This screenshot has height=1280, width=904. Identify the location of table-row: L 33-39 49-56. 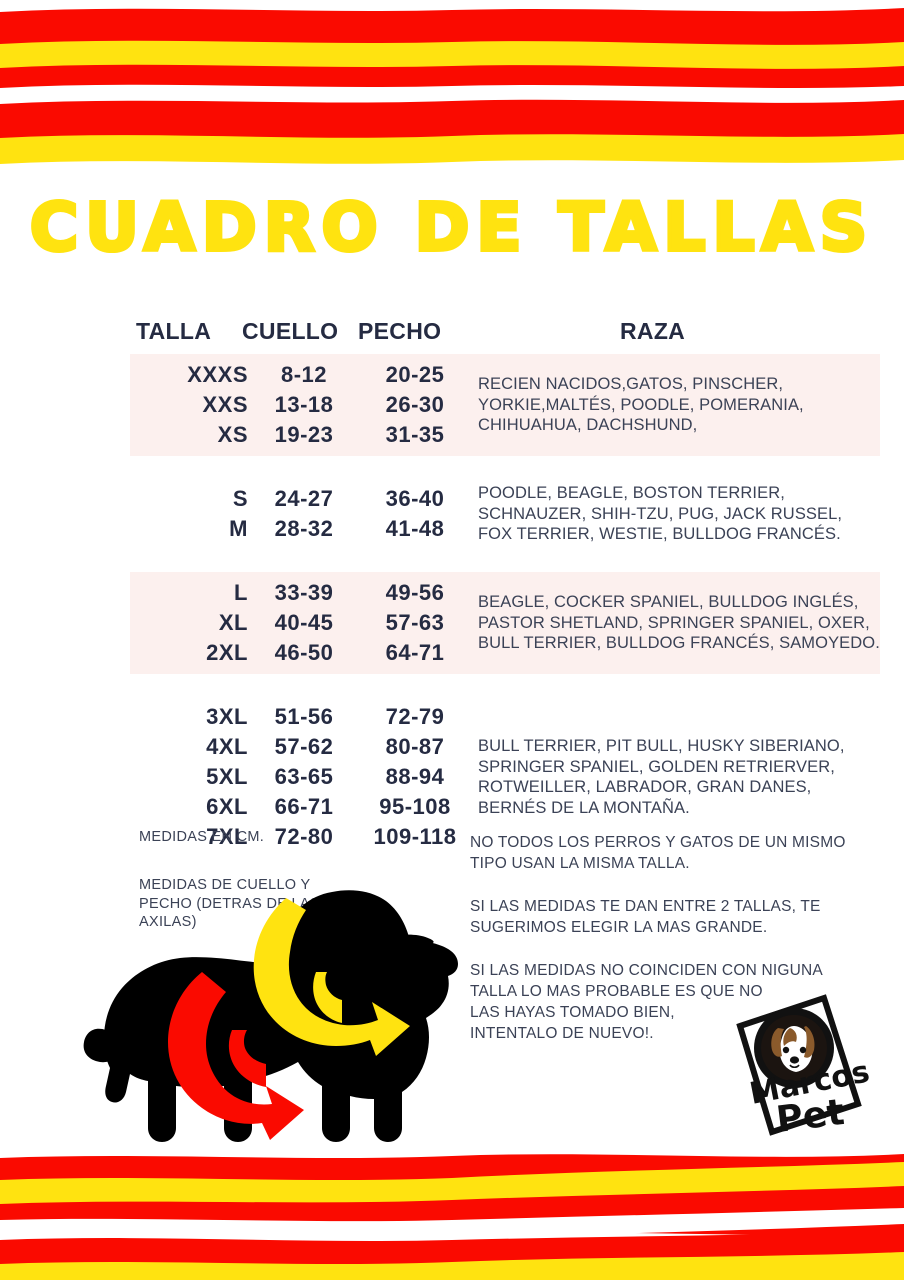
(300, 593).